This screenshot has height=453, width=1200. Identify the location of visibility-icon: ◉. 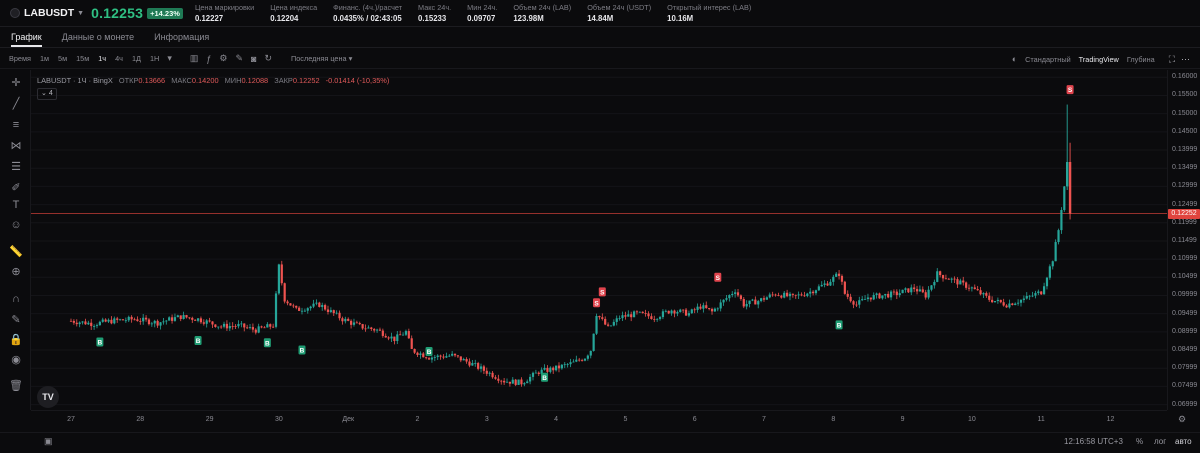
(16, 360).